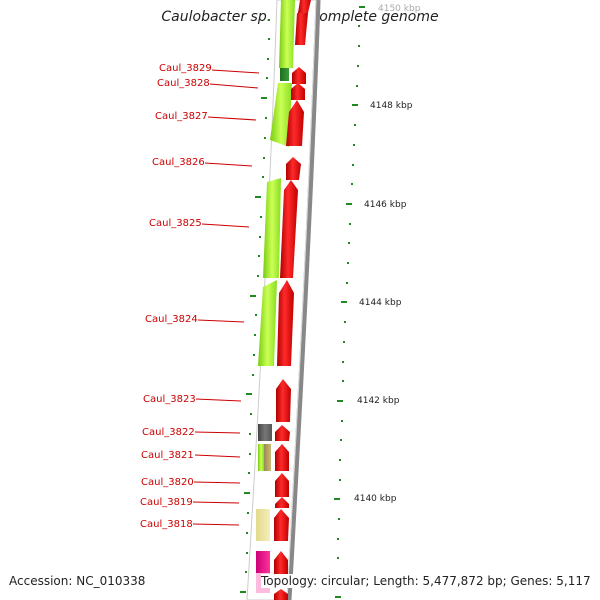  What do you see at coordinates (261, 457) in the screenshot?
I see `gene-reverse-caul3821` at bounding box center [261, 457].